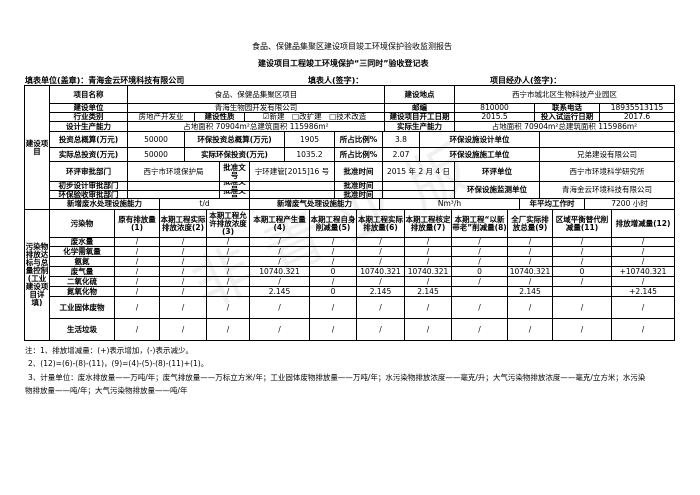 The height and width of the screenshot is (495, 700). What do you see at coordinates (88, 154) in the screenshot?
I see `label-actual-investment: 实际总投资(万元)` at bounding box center [88, 154].